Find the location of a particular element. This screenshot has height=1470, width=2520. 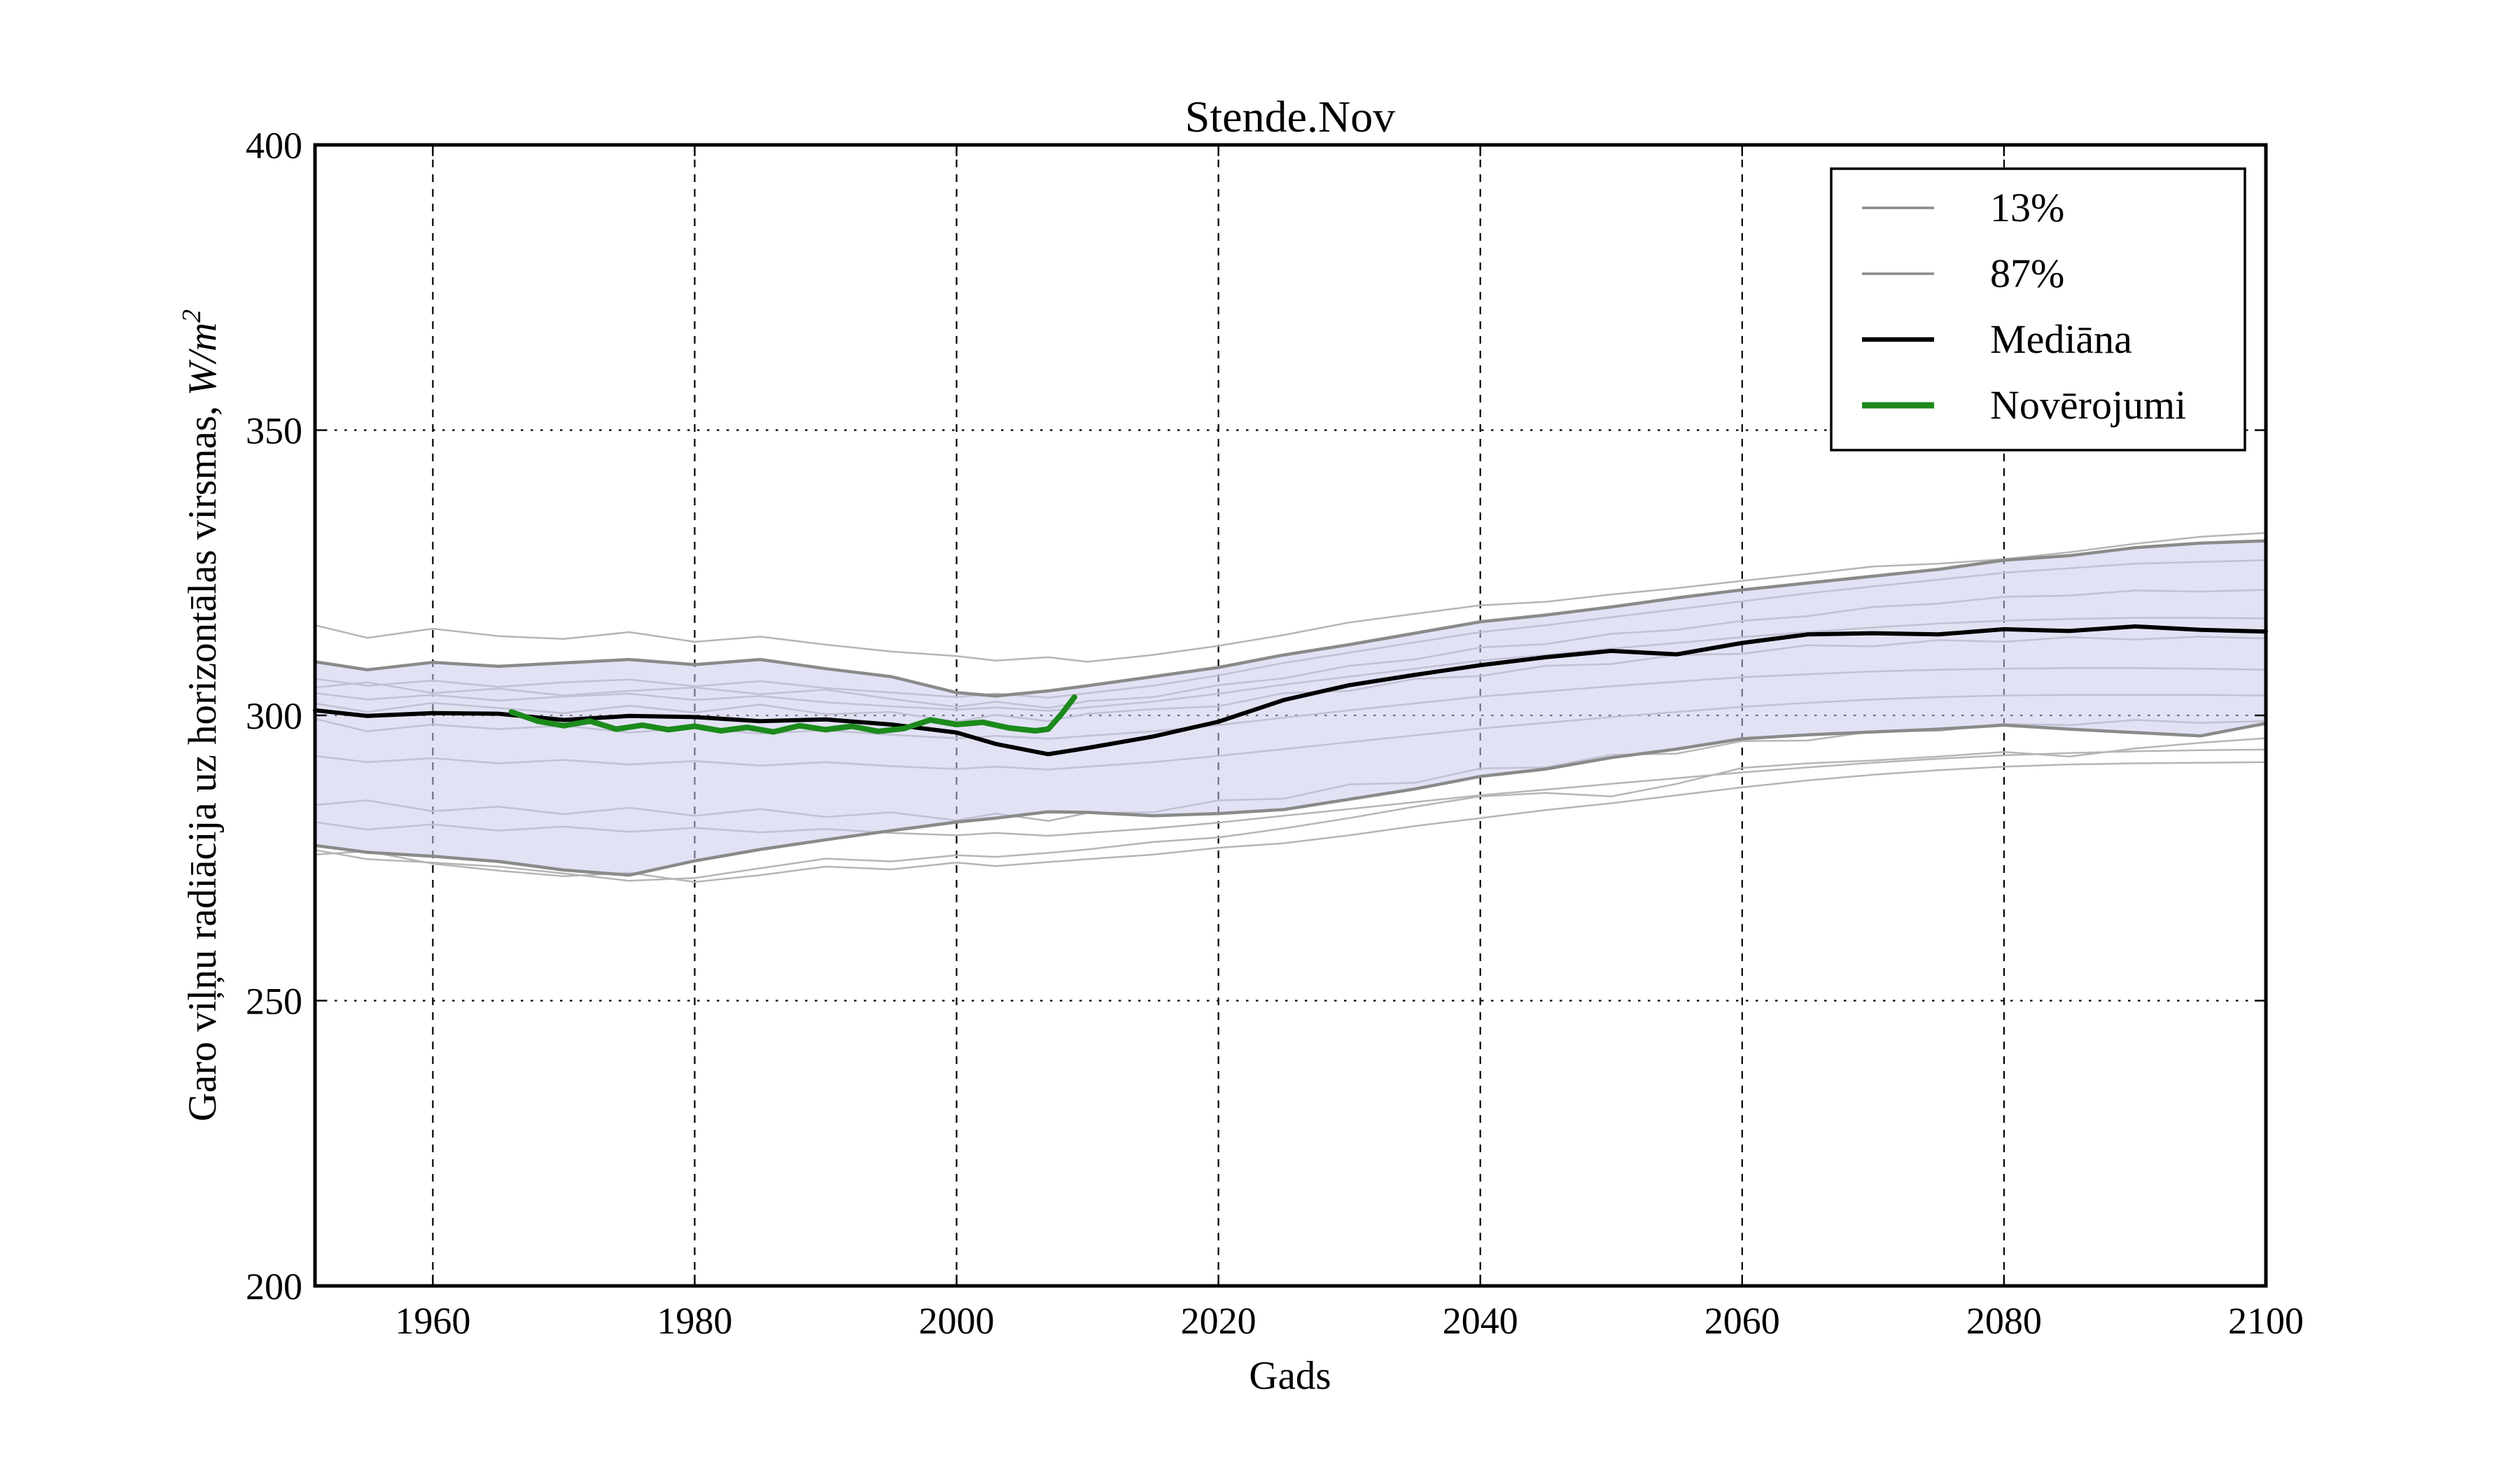

x-tick-label-2060: 2060 is located at coordinates (1742, 1321).